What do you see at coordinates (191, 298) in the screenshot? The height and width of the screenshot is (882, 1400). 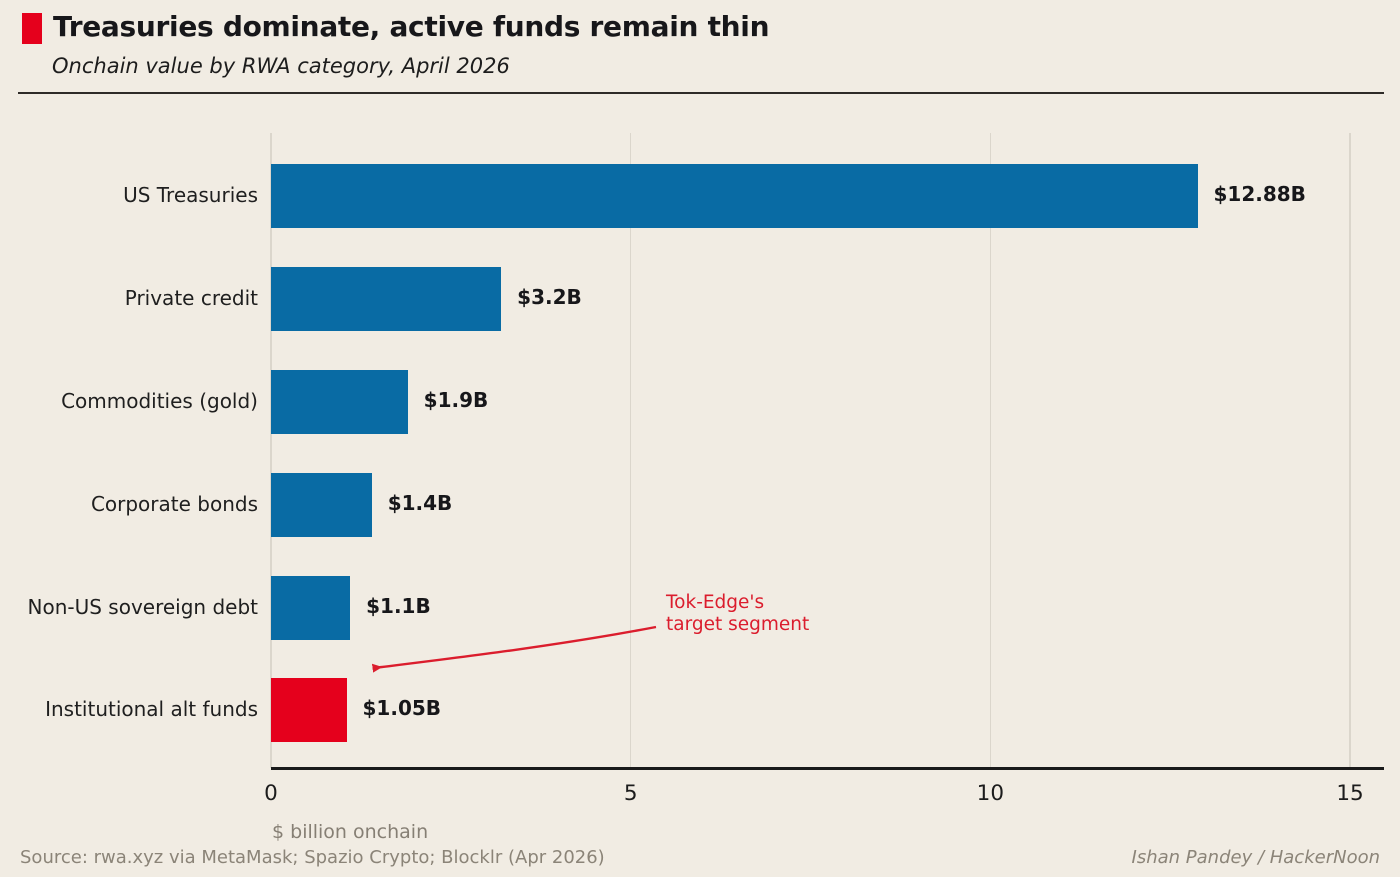 I see `category-label: Private credit` at bounding box center [191, 298].